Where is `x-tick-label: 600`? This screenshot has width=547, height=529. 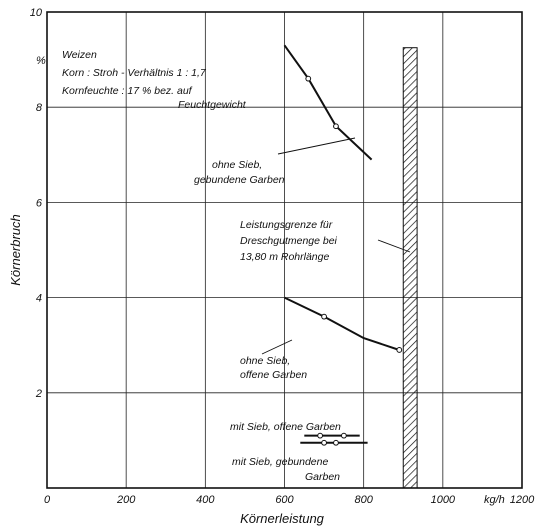 x-tick-label: 600 is located at coordinates (284, 500).